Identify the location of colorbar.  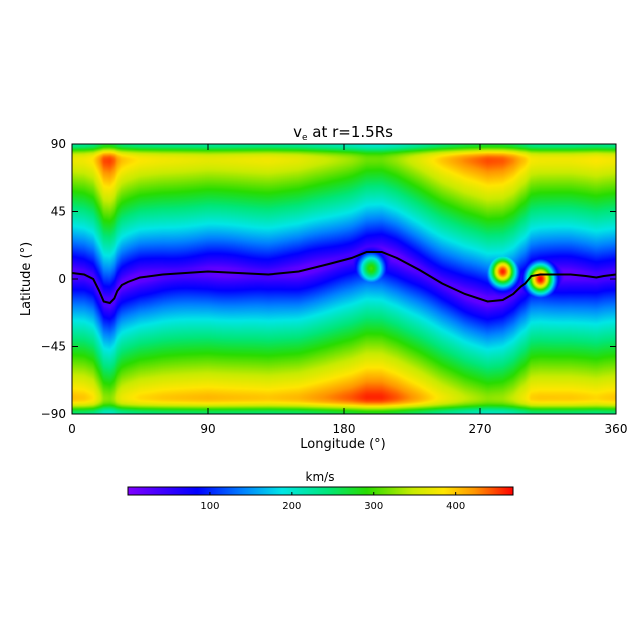
(320, 491).